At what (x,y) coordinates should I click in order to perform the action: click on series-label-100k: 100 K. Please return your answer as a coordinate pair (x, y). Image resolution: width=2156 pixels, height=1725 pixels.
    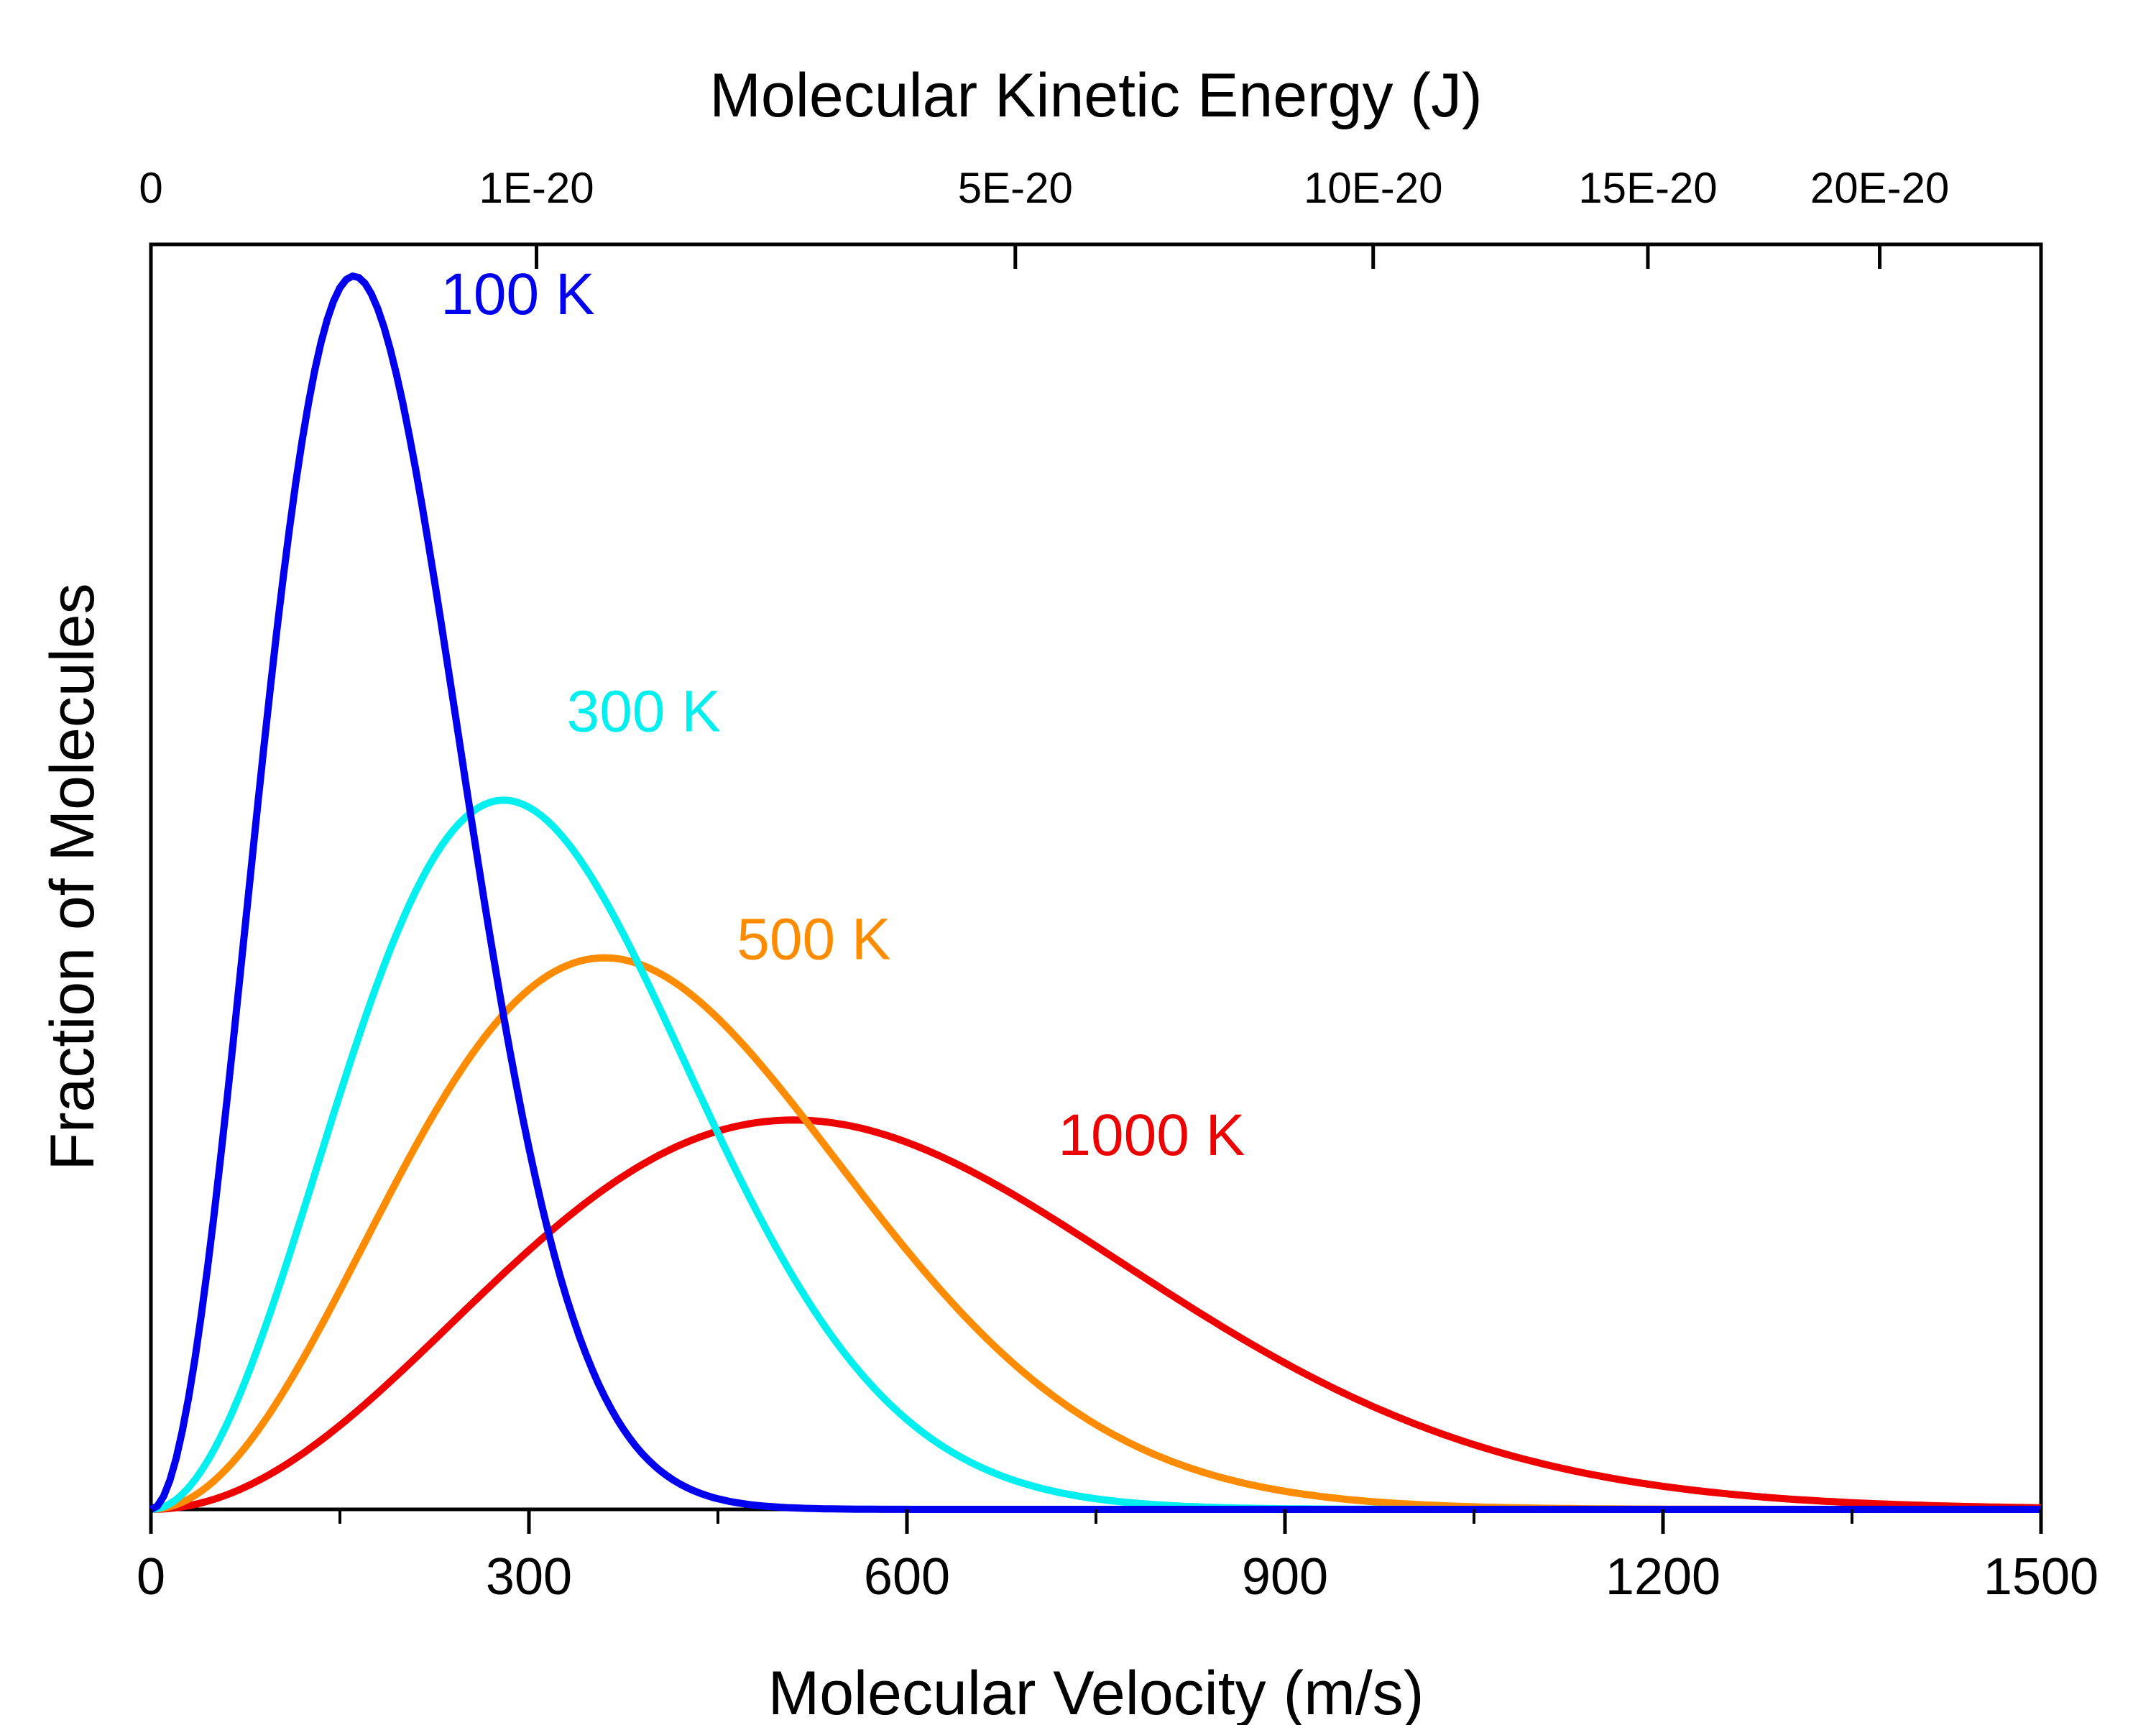
    Looking at the image, I should click on (517, 294).